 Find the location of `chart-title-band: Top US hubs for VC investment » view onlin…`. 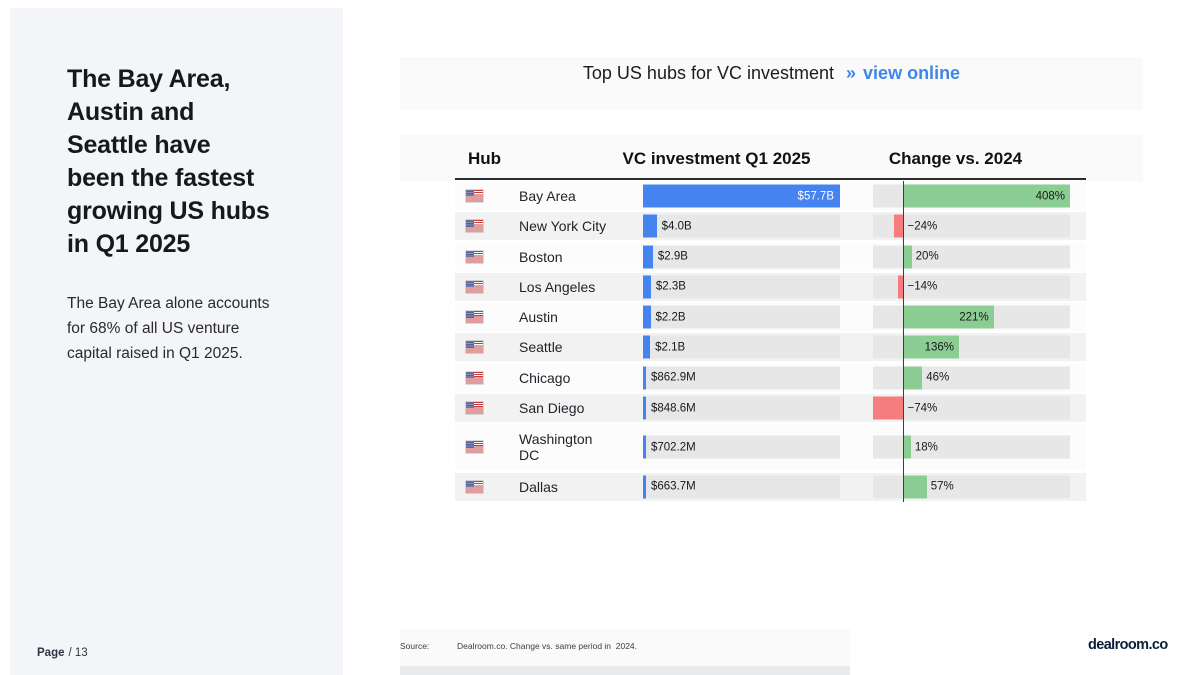

chart-title-band: Top US hubs for VC investment » view onlin… is located at coordinates (771, 83).